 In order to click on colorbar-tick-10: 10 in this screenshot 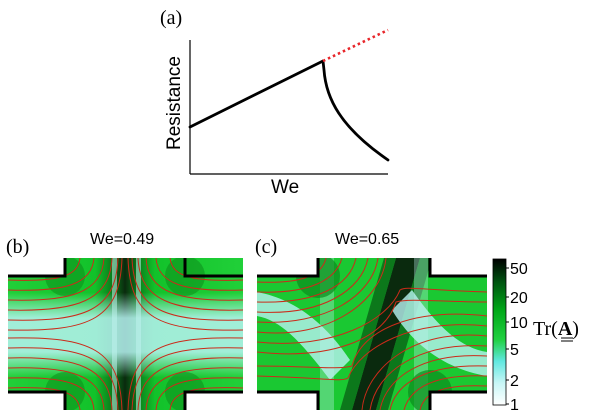, I will do `click(519, 323)`.